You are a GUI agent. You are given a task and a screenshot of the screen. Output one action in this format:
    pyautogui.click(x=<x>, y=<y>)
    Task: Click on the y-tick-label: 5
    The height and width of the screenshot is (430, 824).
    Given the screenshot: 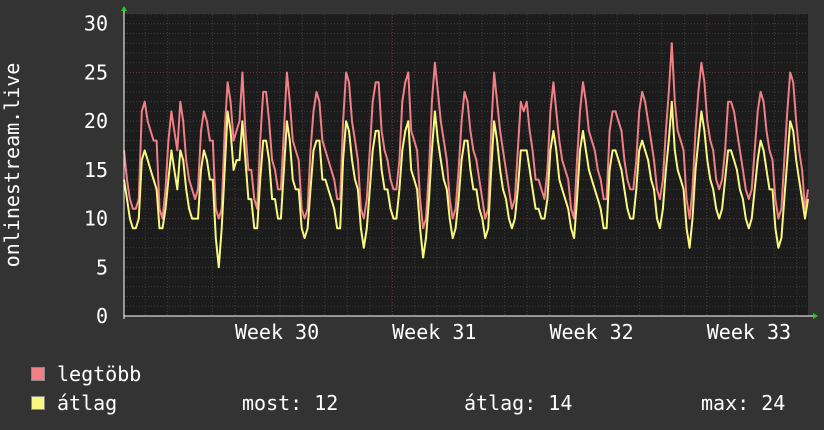 What is the action you would take?
    pyautogui.click(x=102, y=267)
    